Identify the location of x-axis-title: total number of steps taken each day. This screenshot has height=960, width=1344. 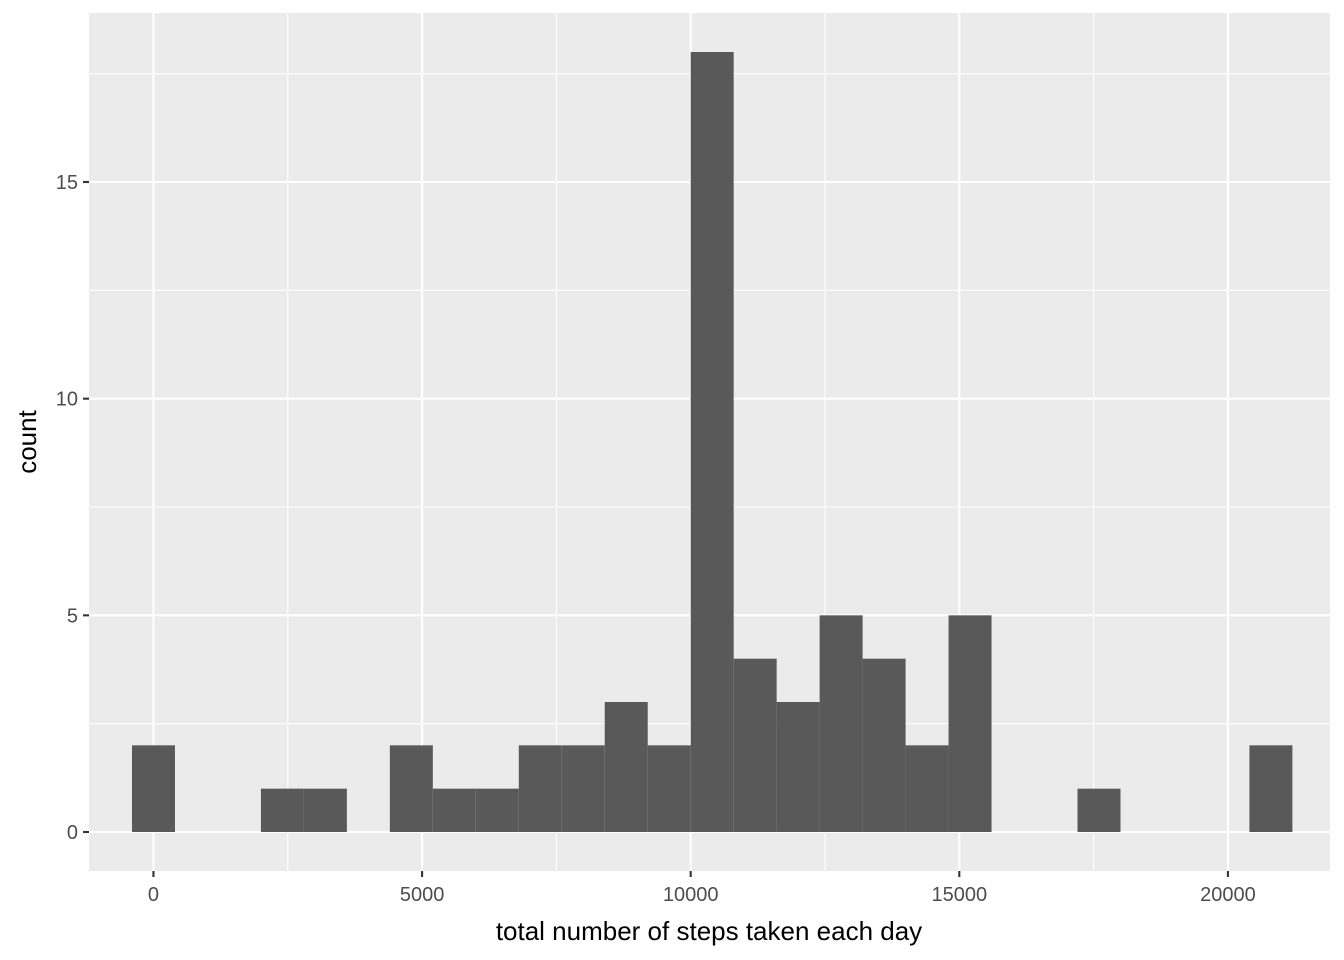
(709, 931).